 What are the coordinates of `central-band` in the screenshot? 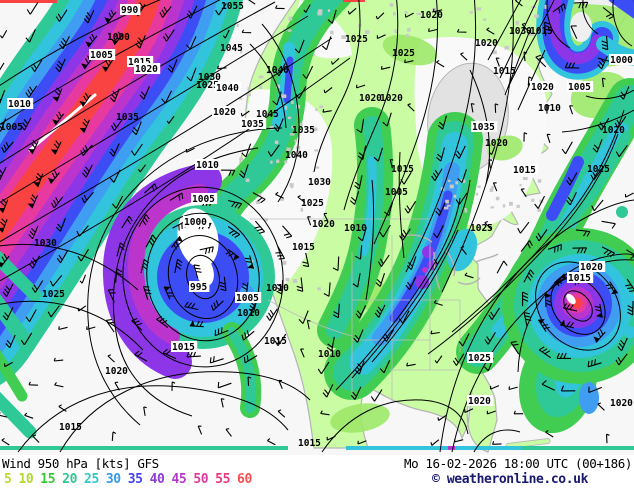 It's located at (355, 227).